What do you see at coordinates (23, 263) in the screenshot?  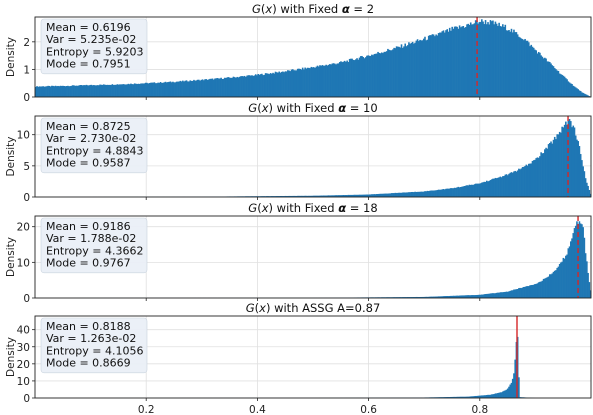 I see `y-tick-label: 10` at bounding box center [23, 263].